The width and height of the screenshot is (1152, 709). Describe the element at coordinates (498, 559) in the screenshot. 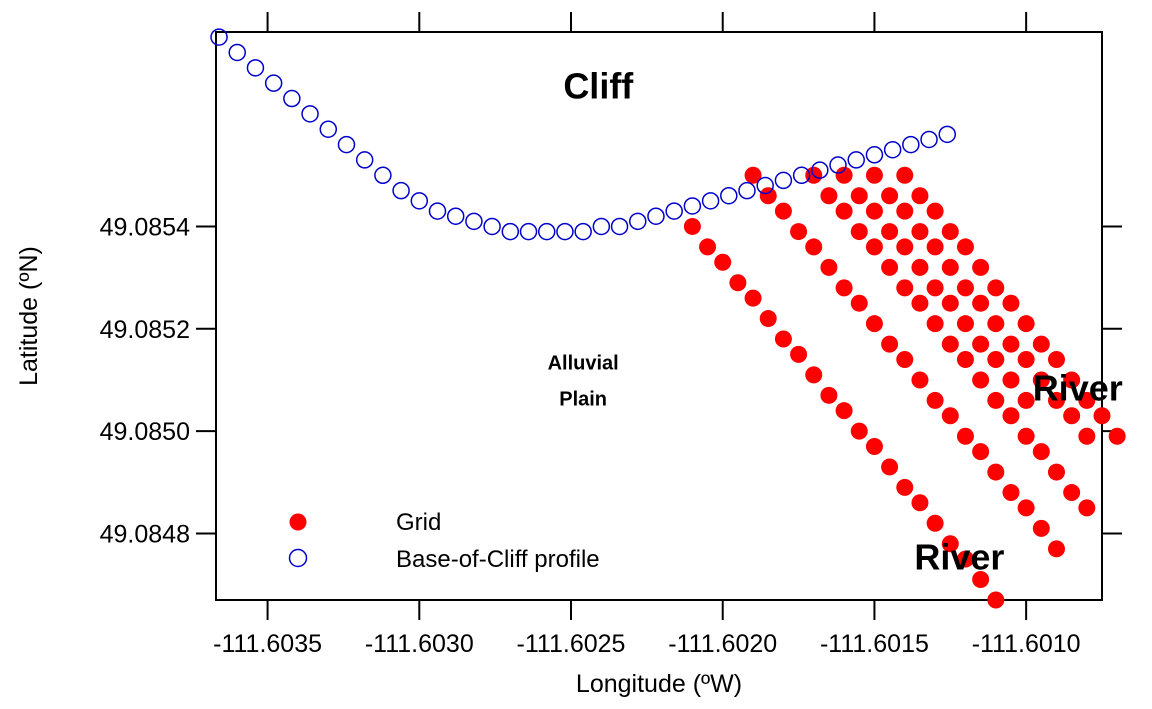

I see `legend-label-base-of-cliff: Base-of-Cliff profile` at that location.